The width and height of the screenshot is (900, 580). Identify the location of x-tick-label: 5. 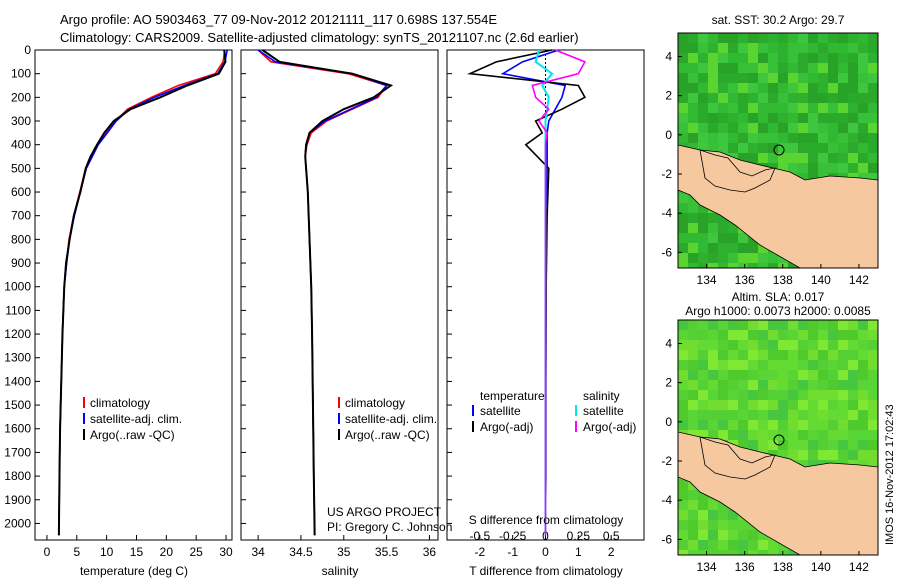
(76, 552).